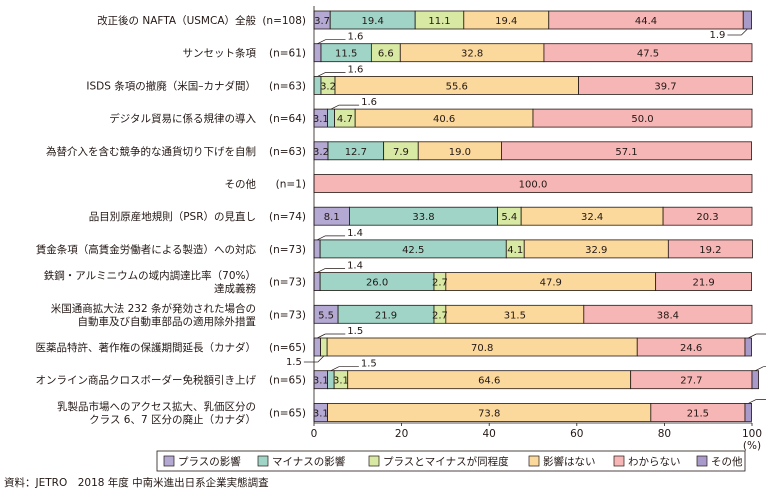 The image size is (766, 499). I want to click on data-label: 47.5, so click(648, 54).